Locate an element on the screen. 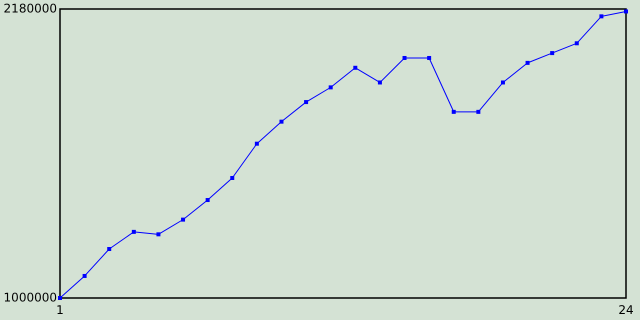 Image resolution: width=640 pixels, height=320 pixels. x-tick-label: 24 is located at coordinates (626, 310).